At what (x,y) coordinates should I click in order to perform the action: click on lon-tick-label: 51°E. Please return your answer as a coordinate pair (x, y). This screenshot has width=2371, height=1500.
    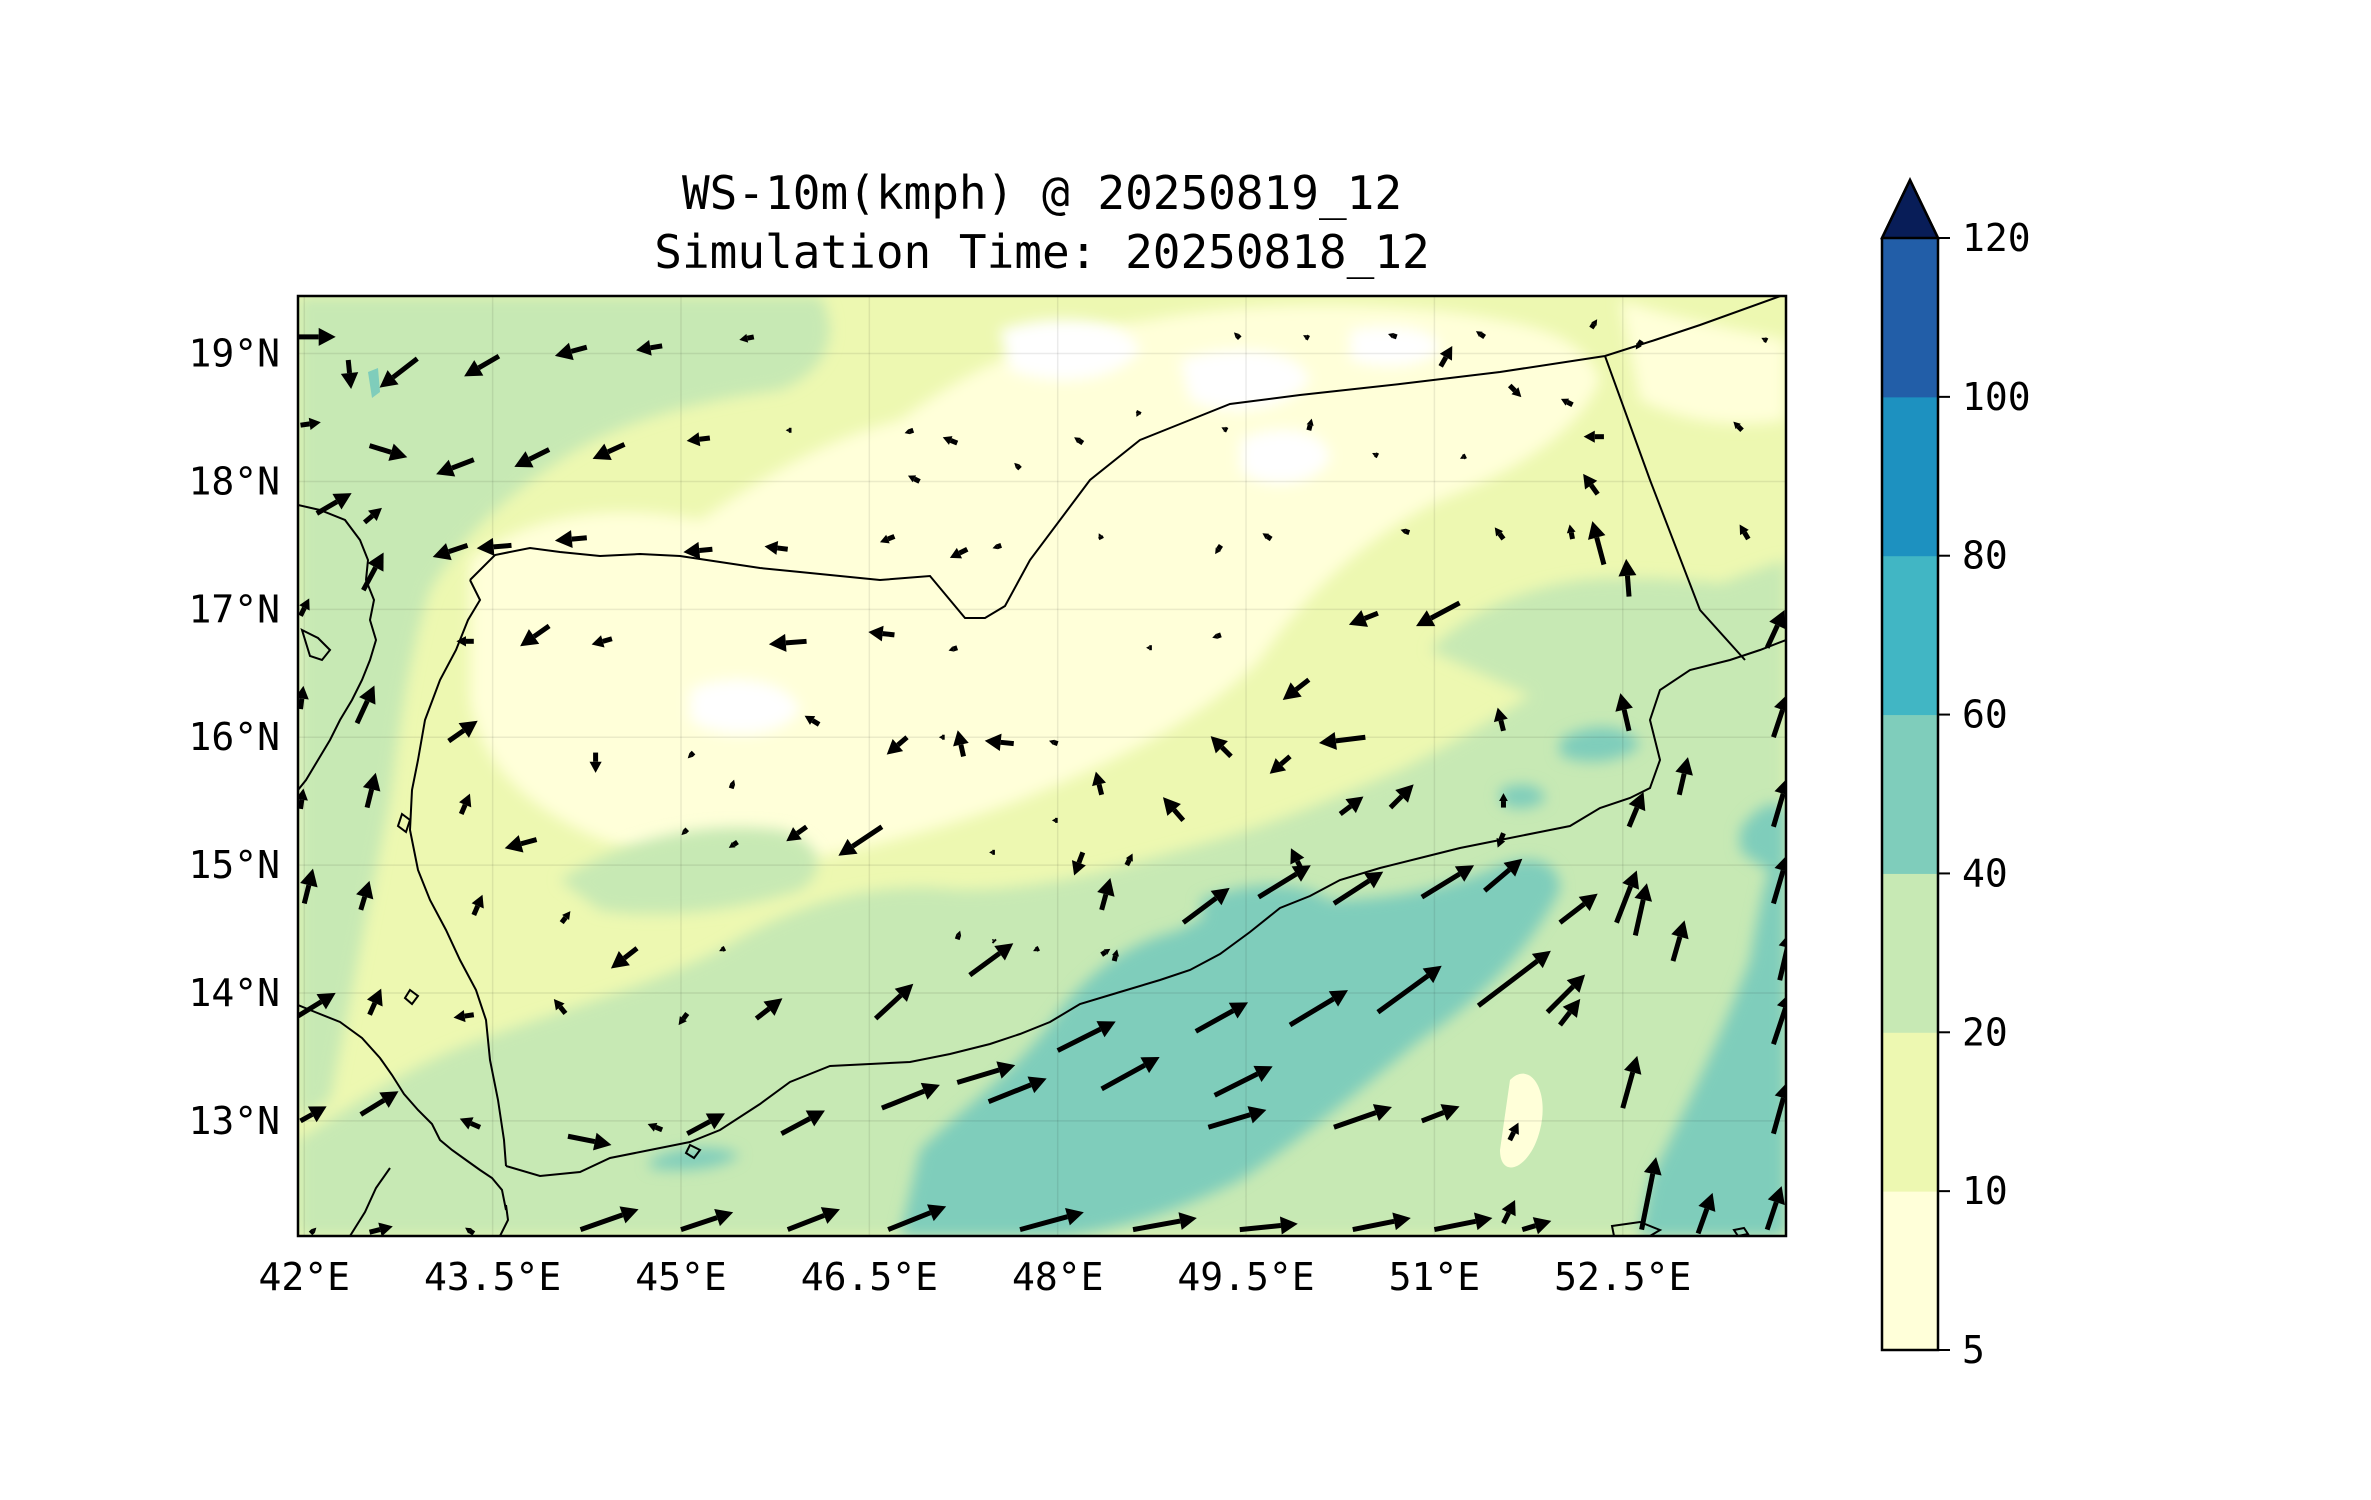
    Looking at the image, I should click on (1435, 1277).